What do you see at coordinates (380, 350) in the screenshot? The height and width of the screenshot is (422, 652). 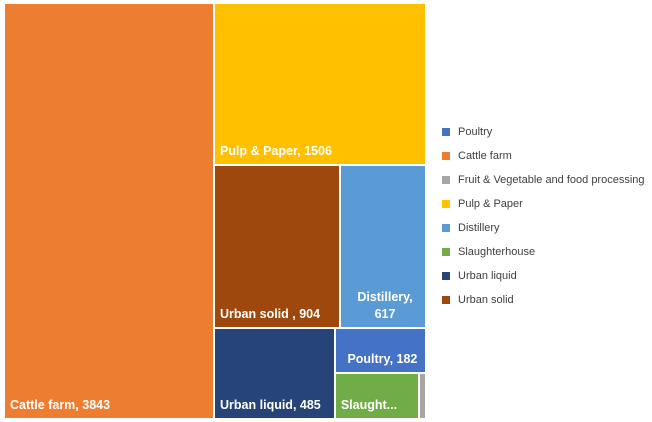 I see `treemap-tile-poultry: Poultry, 182` at bounding box center [380, 350].